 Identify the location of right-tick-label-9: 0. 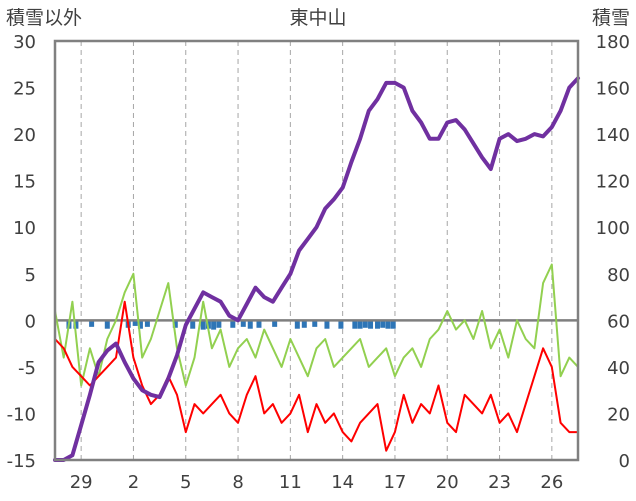
(624, 461).